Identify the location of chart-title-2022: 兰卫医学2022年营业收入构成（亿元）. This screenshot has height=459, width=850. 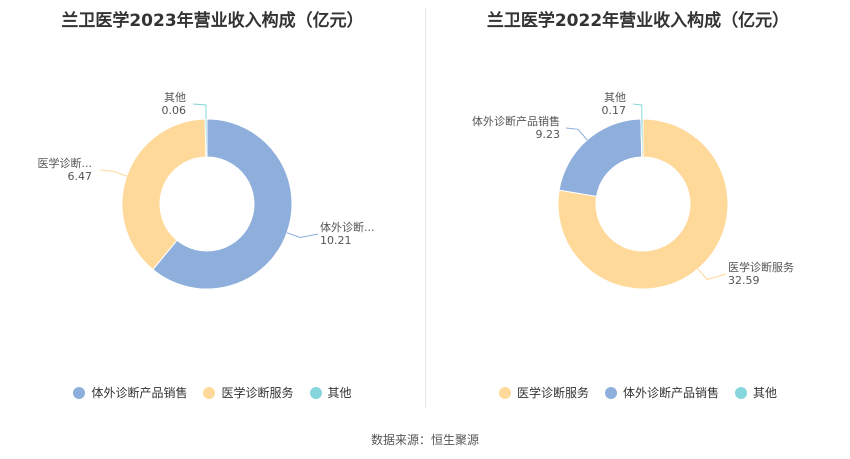
(638, 21).